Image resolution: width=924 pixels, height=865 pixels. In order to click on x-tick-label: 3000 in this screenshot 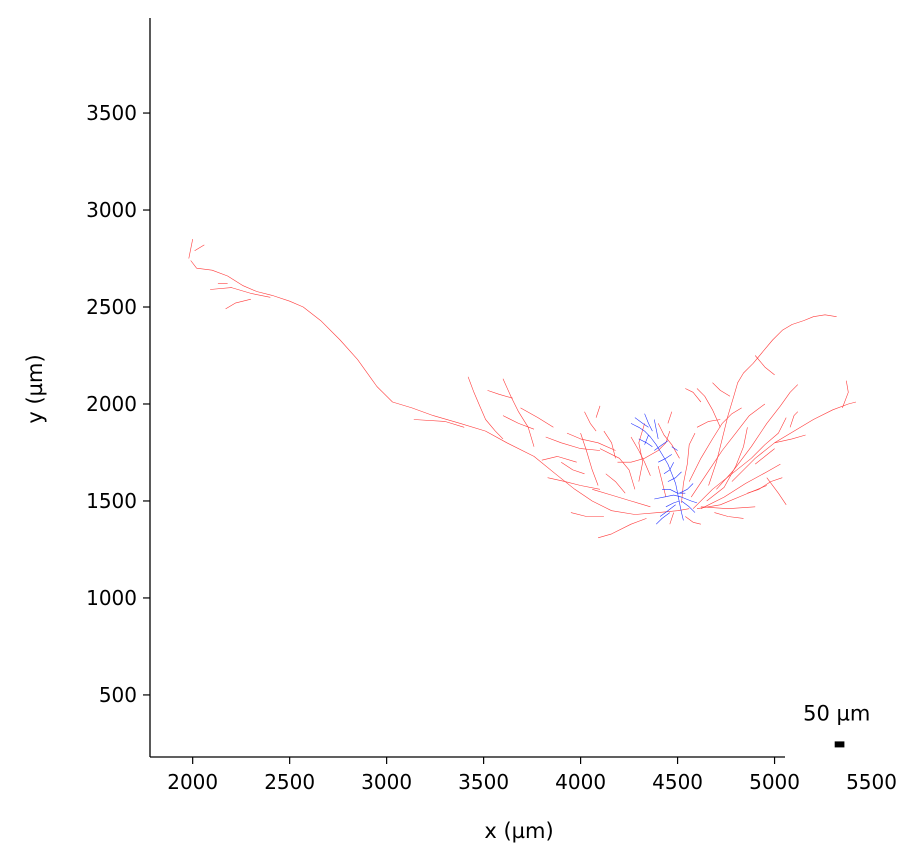, I will do `click(386, 782)`.